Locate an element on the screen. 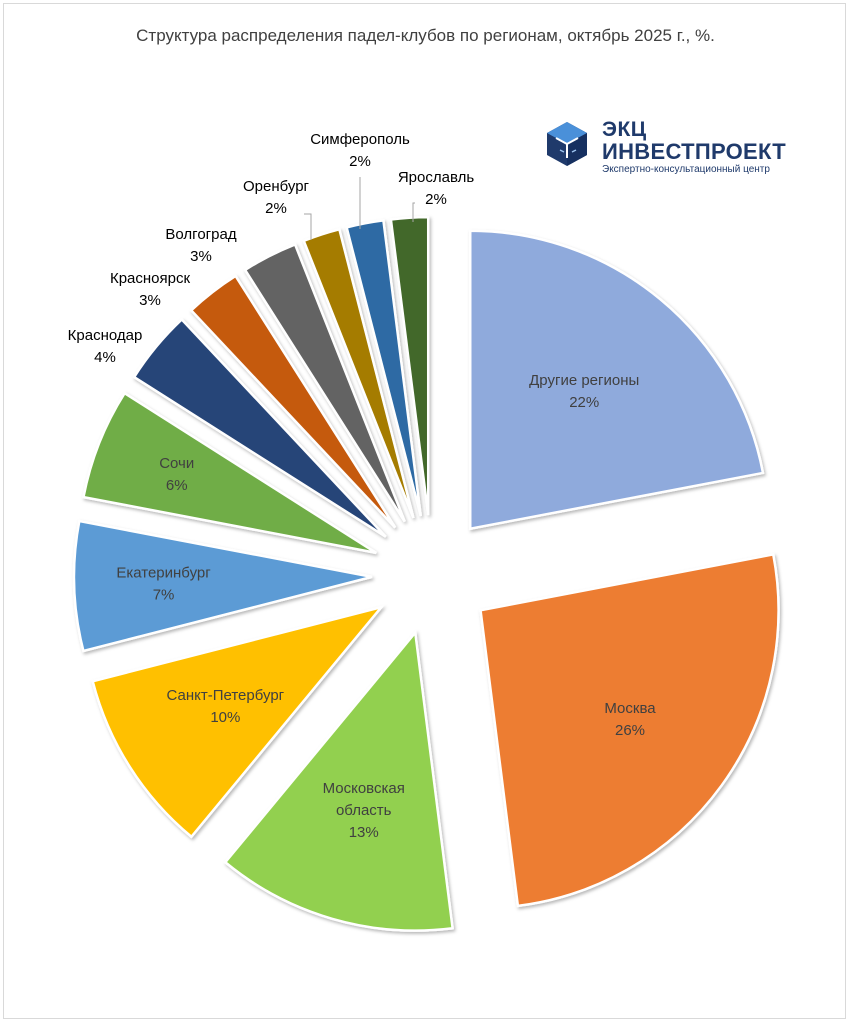 The image size is (851, 1024). slice-category-label: Другие регионы is located at coordinates (584, 380).